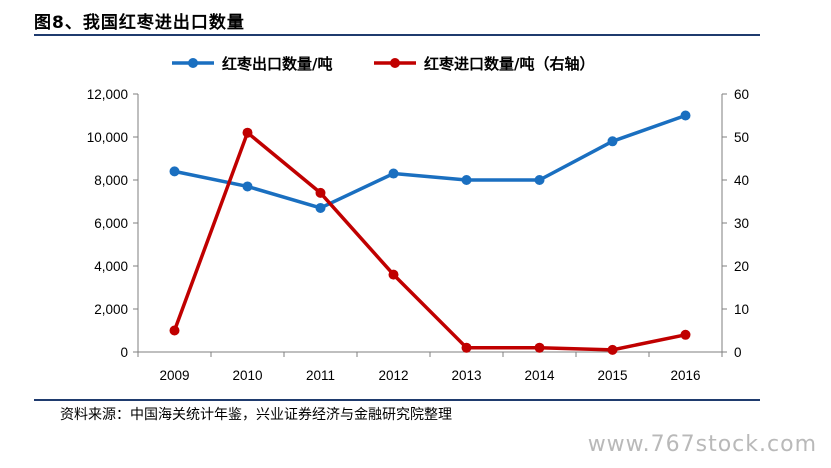  Describe the element at coordinates (277, 64) in the screenshot. I see `legend-label-1: 红枣出口数量/吨` at that location.